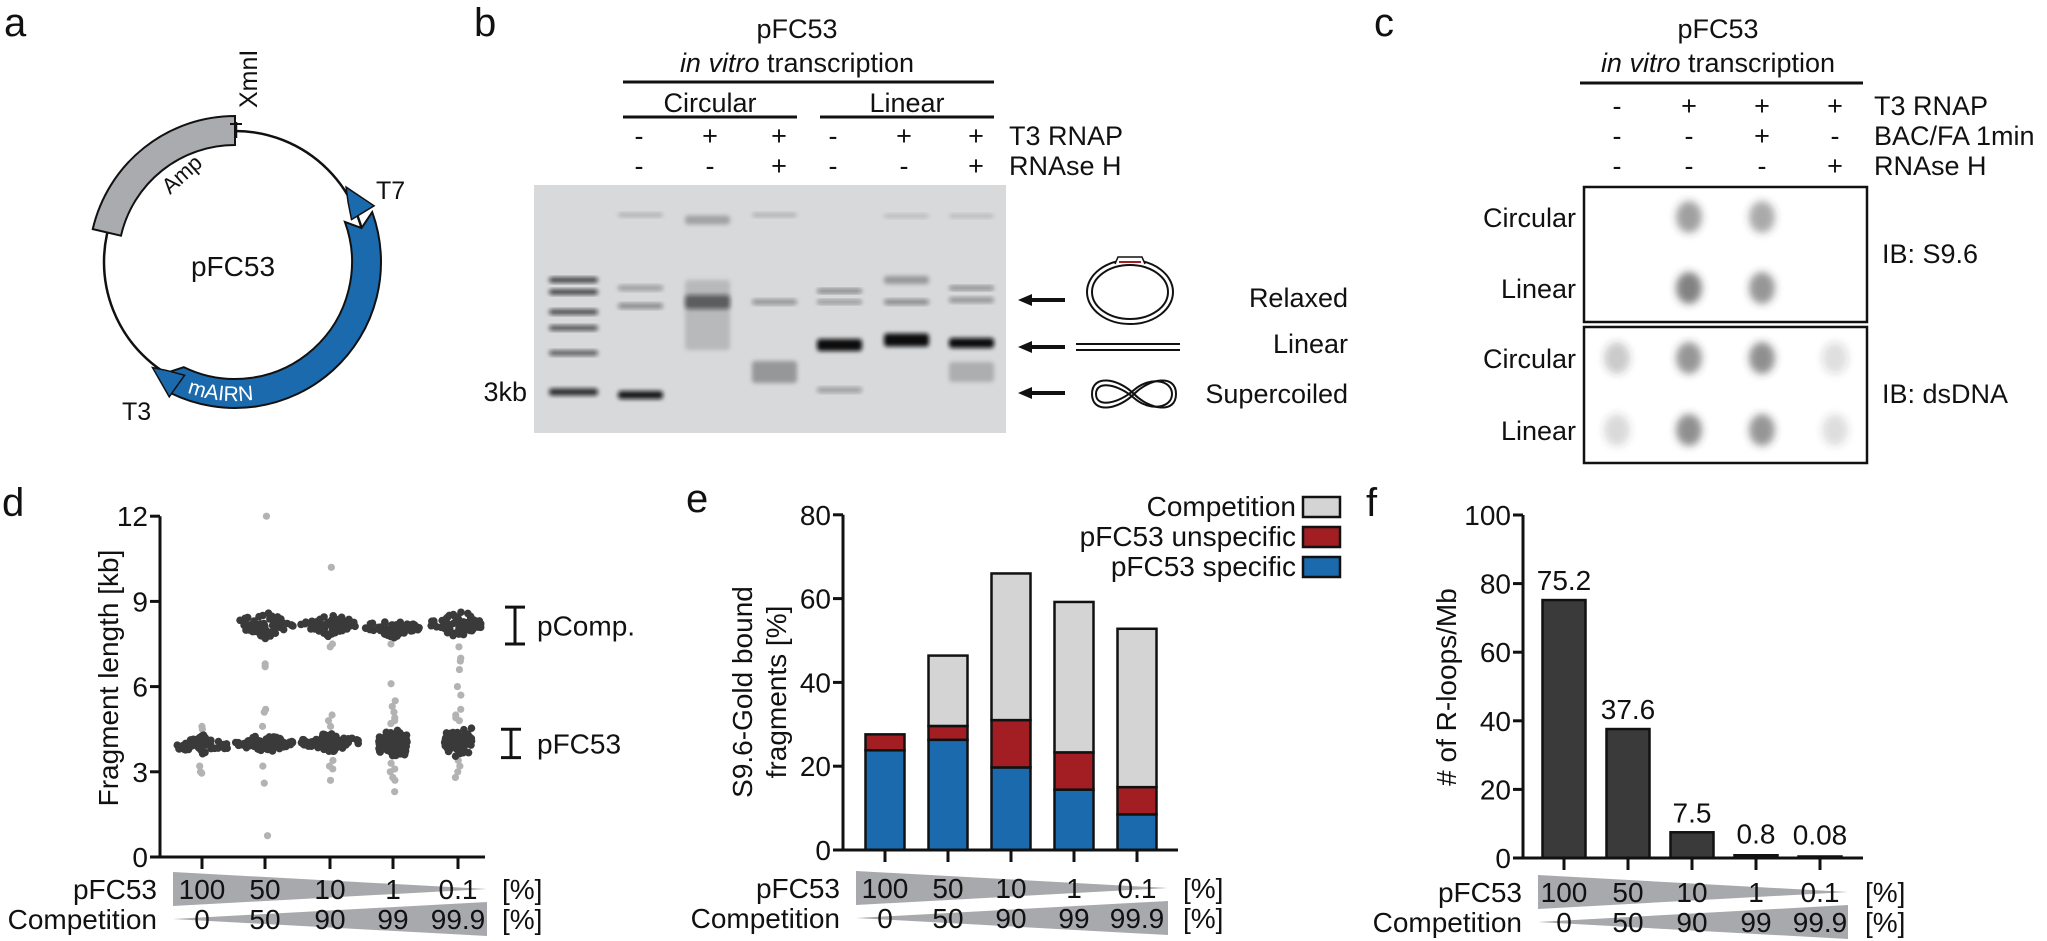 The height and width of the screenshot is (941, 2047). Describe the element at coordinates (1725, 254) in the screenshot. I see `blot-box-s96` at that location.